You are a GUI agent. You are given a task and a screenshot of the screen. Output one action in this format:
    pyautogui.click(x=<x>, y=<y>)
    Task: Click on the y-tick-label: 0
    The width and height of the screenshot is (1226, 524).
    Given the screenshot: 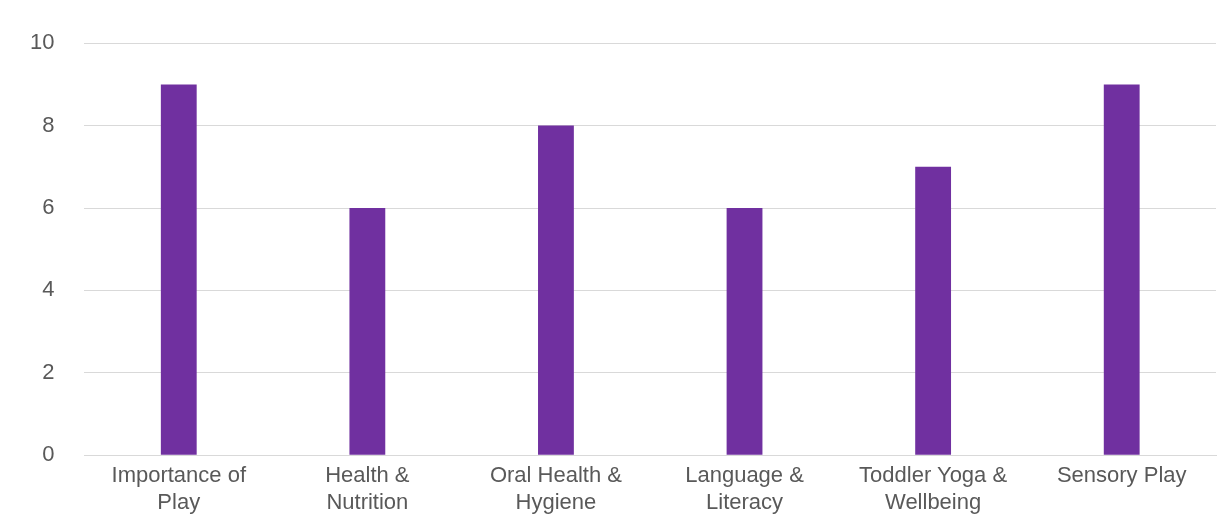 What is the action you would take?
    pyautogui.click(x=48, y=454)
    